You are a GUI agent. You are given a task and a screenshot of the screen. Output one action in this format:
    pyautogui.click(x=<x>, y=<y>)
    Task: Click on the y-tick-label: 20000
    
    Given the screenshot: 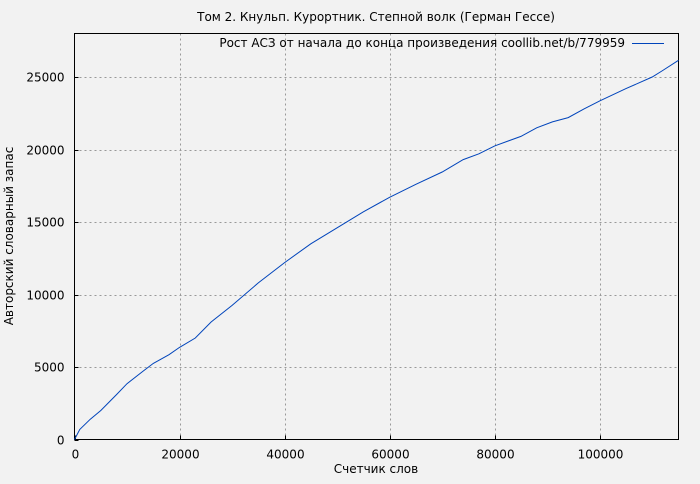 What is the action you would take?
    pyautogui.click(x=45, y=151)
    